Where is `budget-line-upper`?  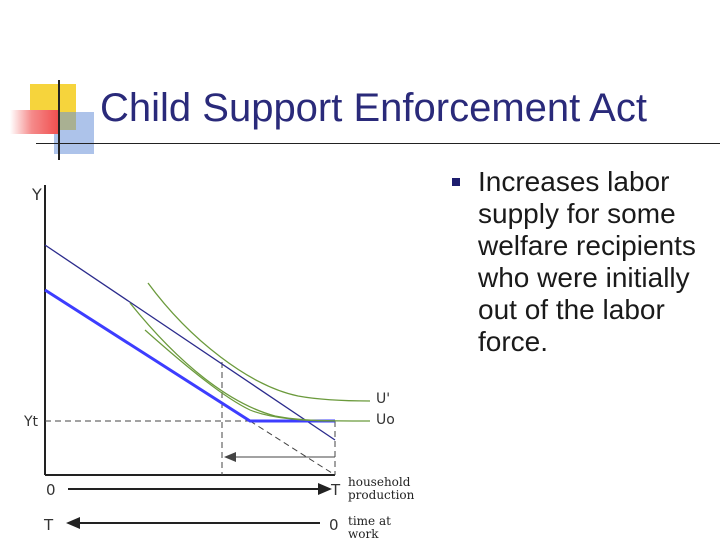 budget-line-upper is located at coordinates (190, 342).